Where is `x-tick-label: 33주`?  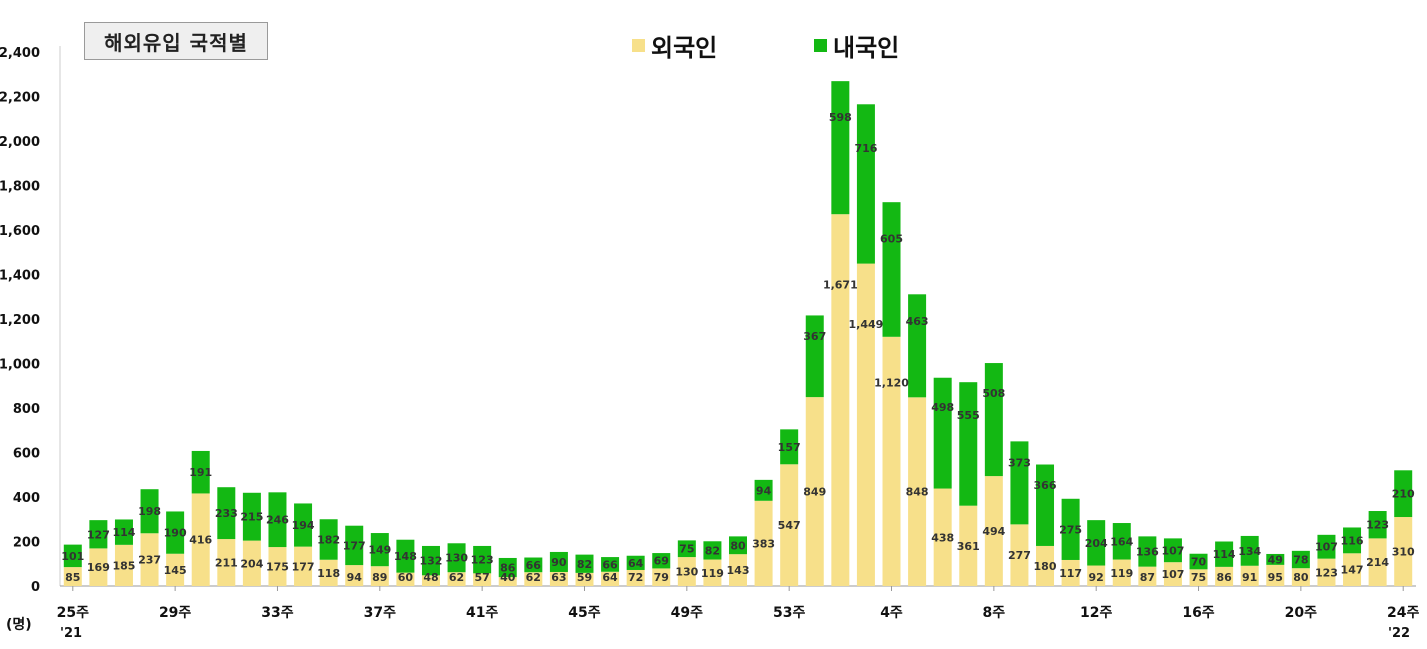
x-tick-label: 33주 is located at coordinates (277, 613).